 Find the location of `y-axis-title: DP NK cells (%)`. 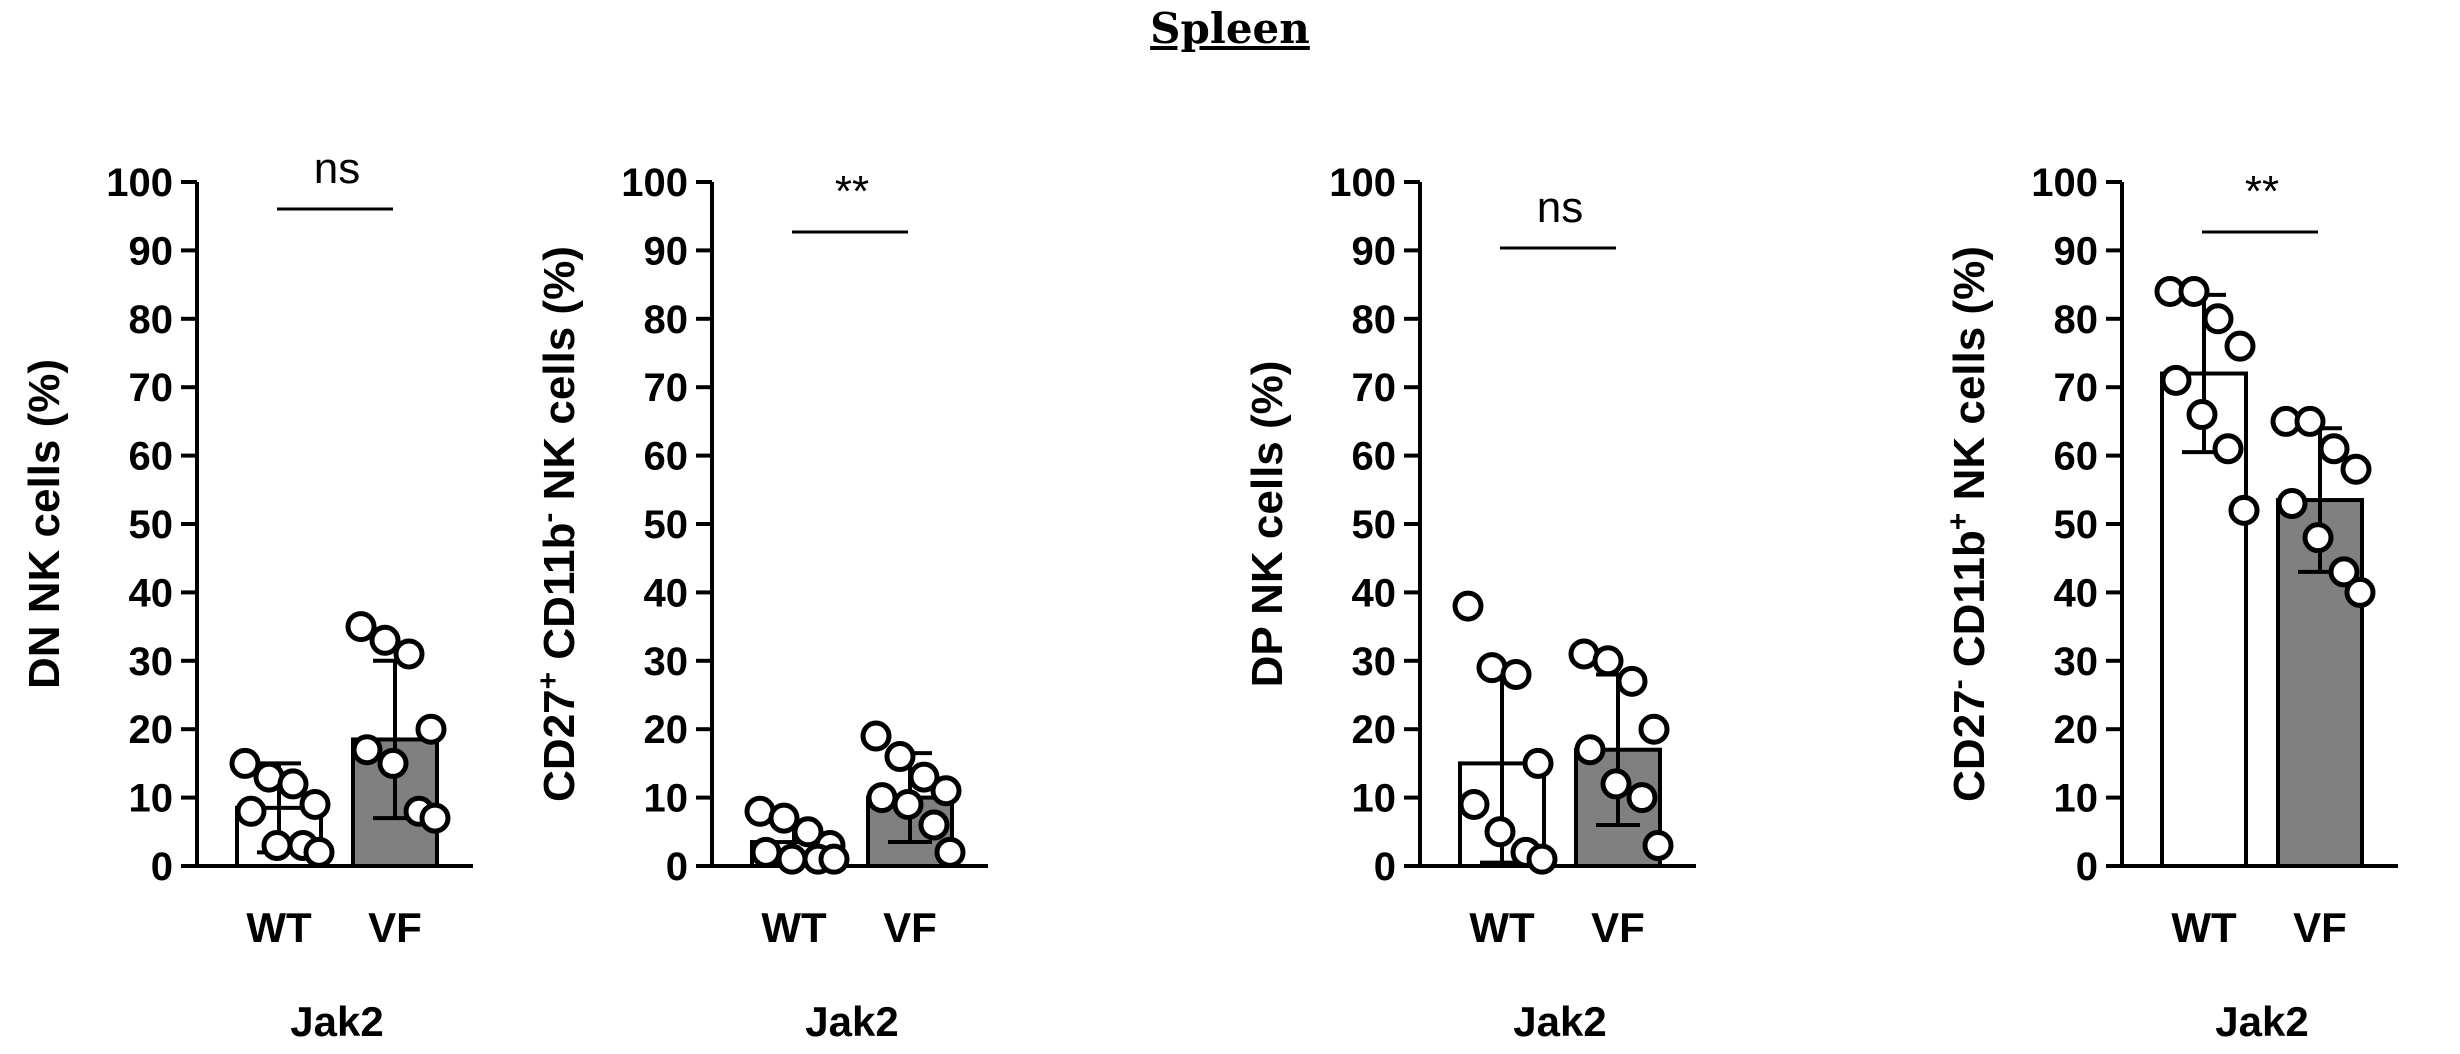

y-axis-title: DP NK cells (%) is located at coordinates (1267, 524).